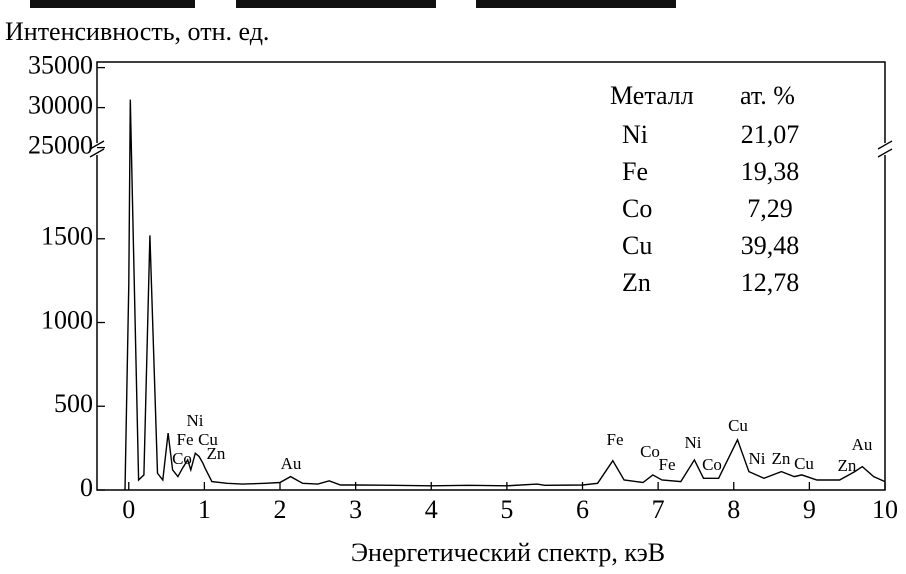 This screenshot has height=574, width=906. Describe the element at coordinates (67, 319) in the screenshot. I see `y-tick-label: 1000` at that location.